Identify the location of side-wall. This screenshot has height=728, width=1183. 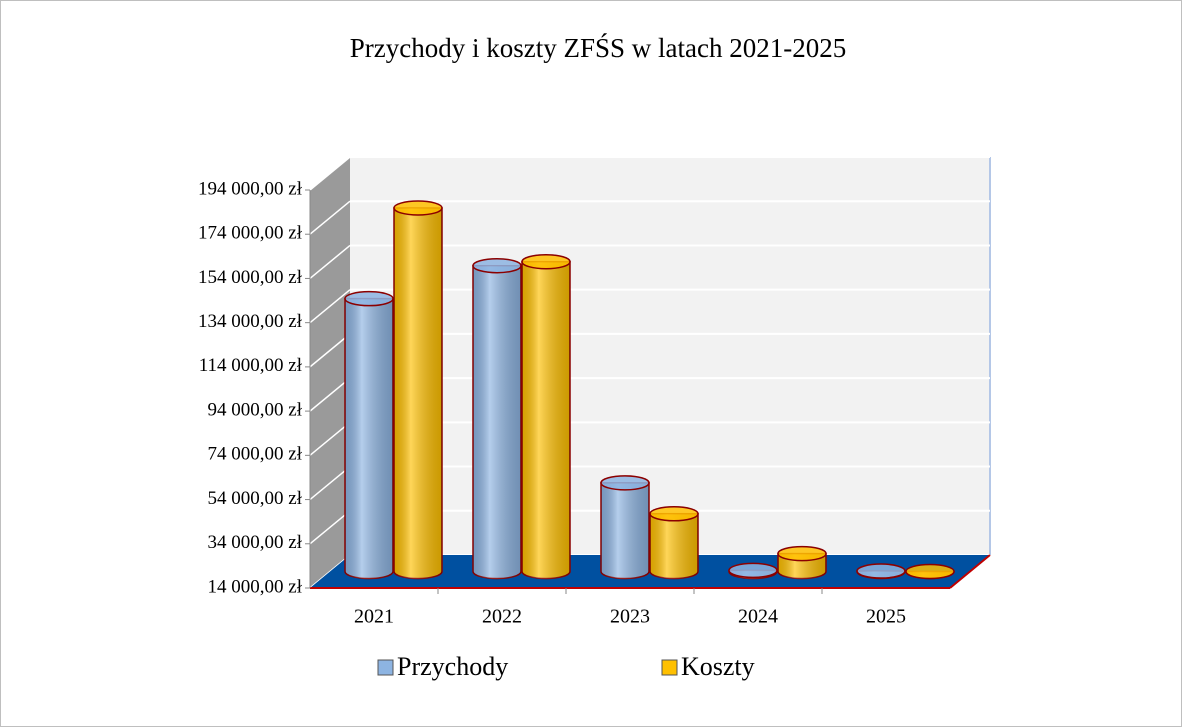
(330, 372).